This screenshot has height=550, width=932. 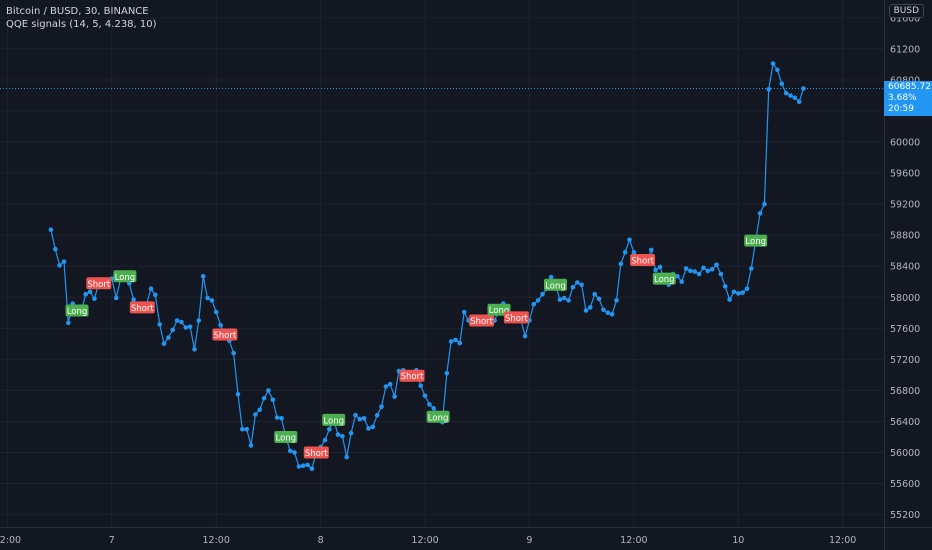 I want to click on price-tick-label: 59200, so click(x=905, y=205).